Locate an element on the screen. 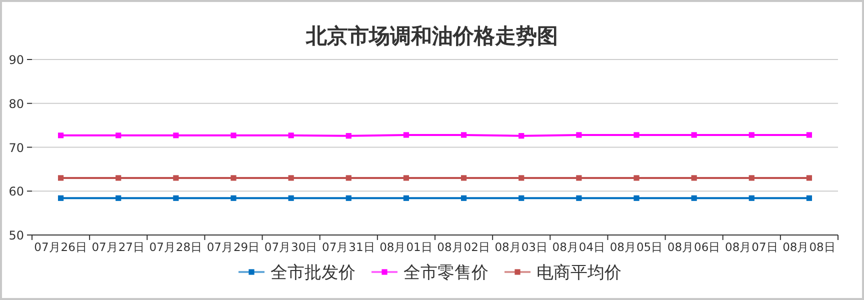 This screenshot has height=300, width=864. x-tick-label: 07月27日 is located at coordinates (118, 247).